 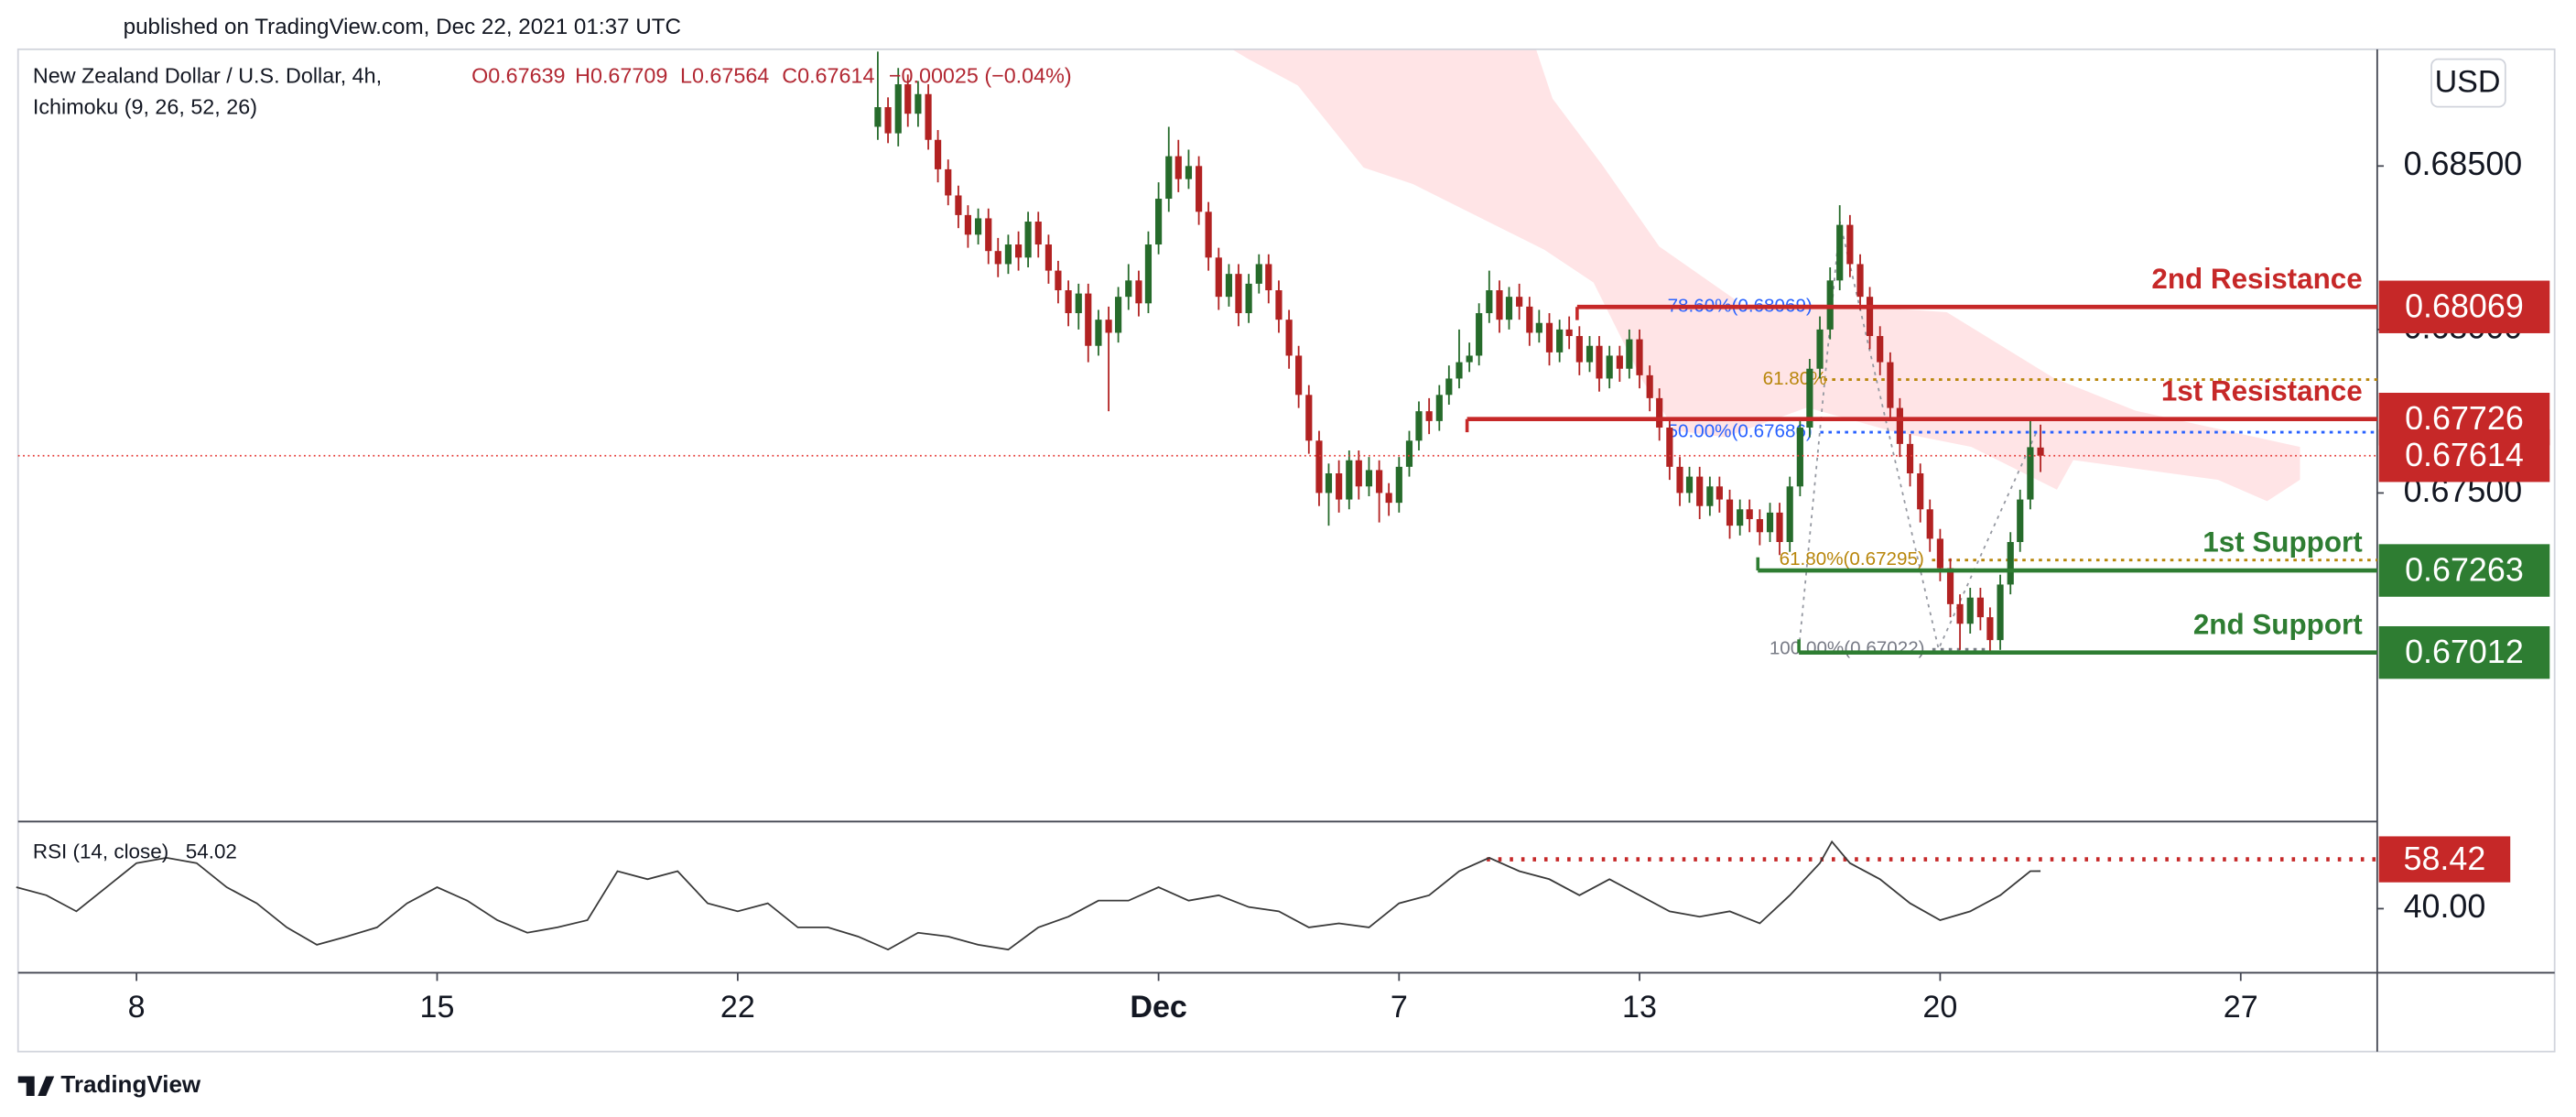 I want to click on price-label: 0.67614, so click(x=2465, y=455).